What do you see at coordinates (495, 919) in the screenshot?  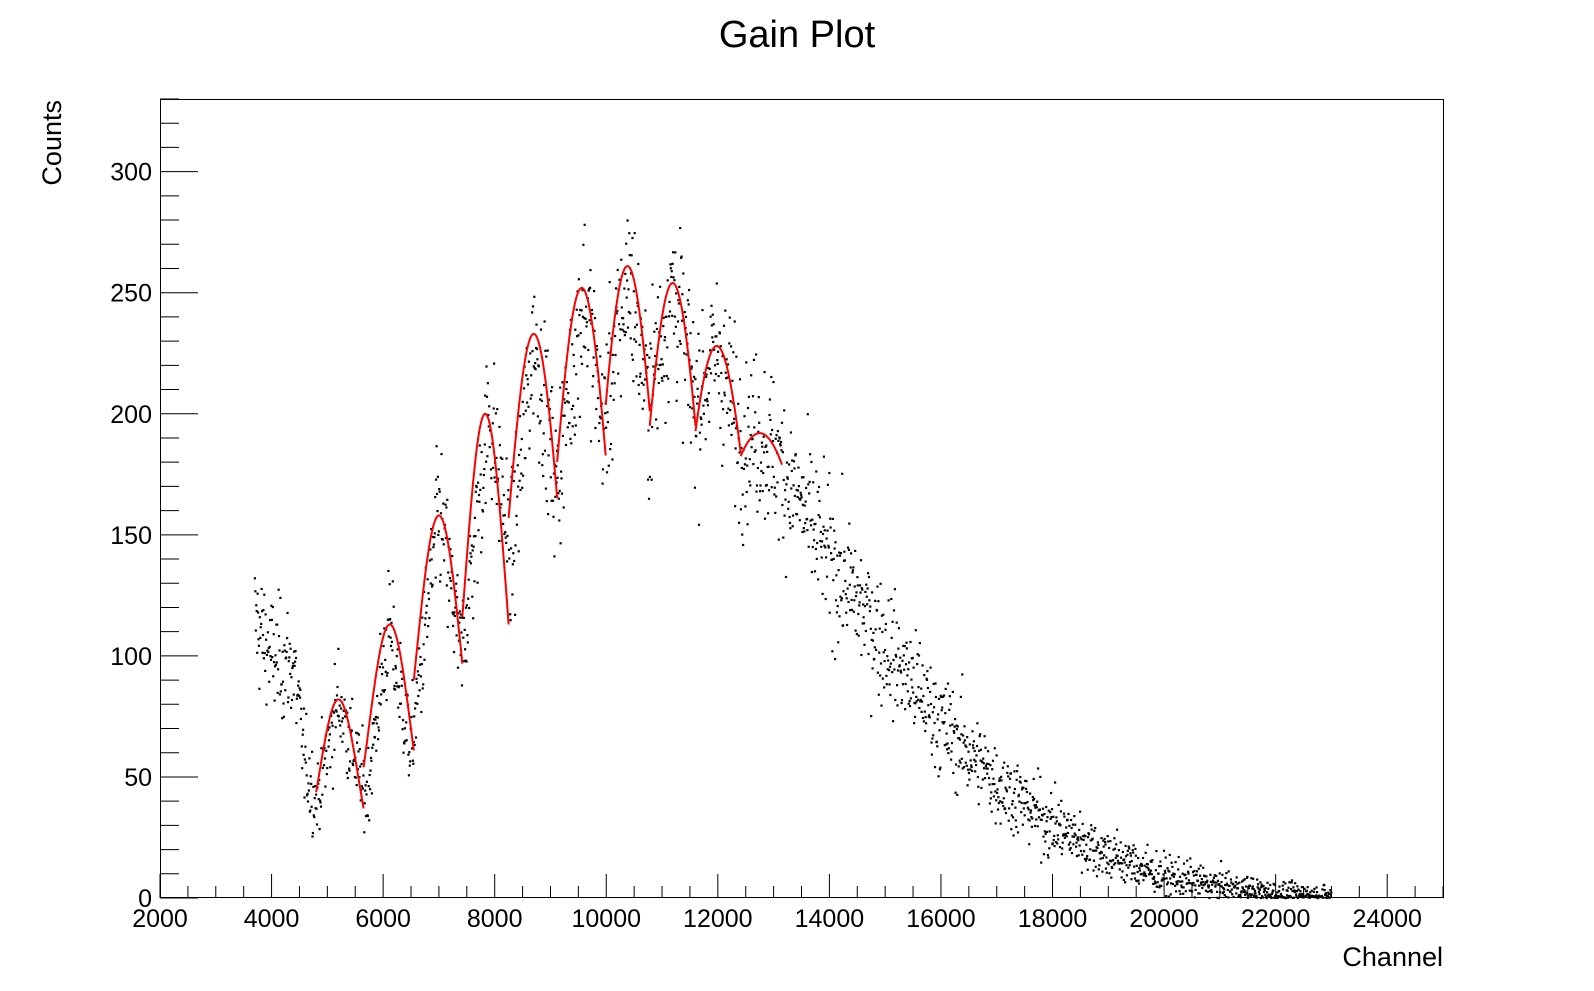 I see `x-tick-label: 8000` at bounding box center [495, 919].